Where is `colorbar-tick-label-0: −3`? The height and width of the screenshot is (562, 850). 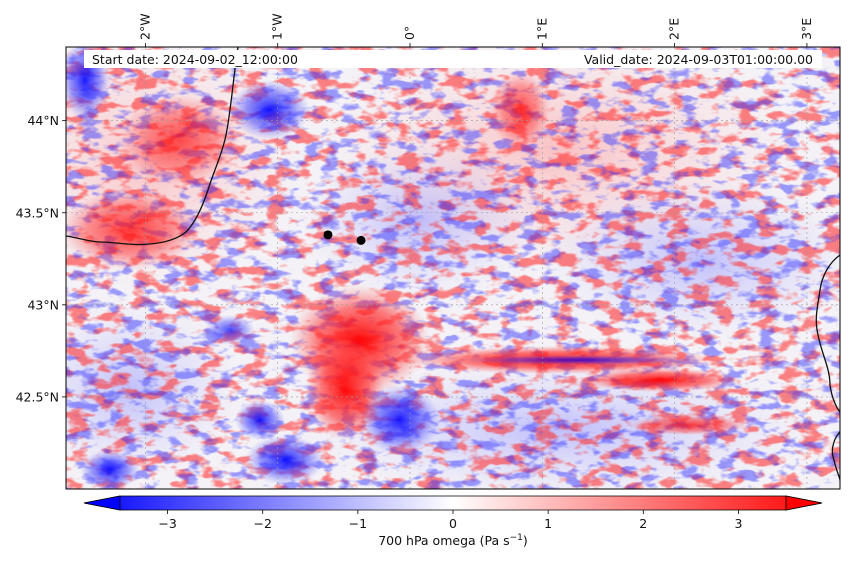
colorbar-tick-label-0: −3 is located at coordinates (167, 523).